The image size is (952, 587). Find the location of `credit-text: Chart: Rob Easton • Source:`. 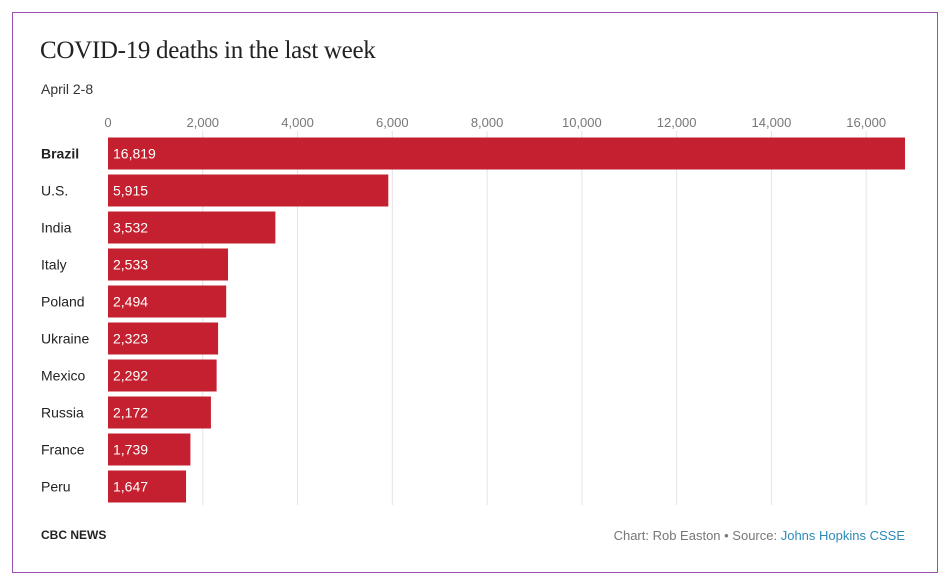

credit-text: Chart: Rob Easton • Source: is located at coordinates (697, 535).